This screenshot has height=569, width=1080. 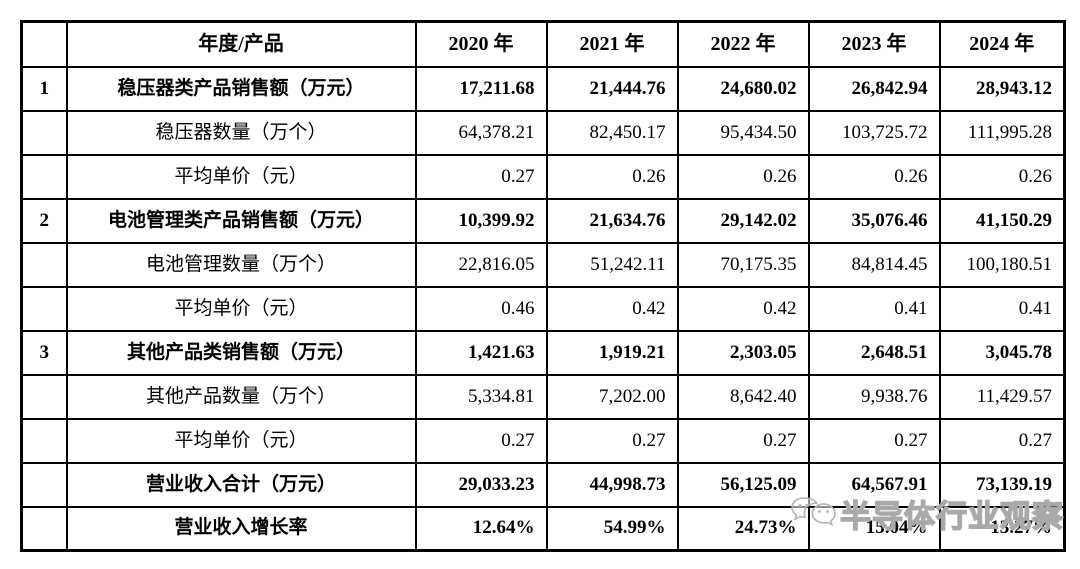 I want to click on cell-value: 35,076.46, so click(x=874, y=220).